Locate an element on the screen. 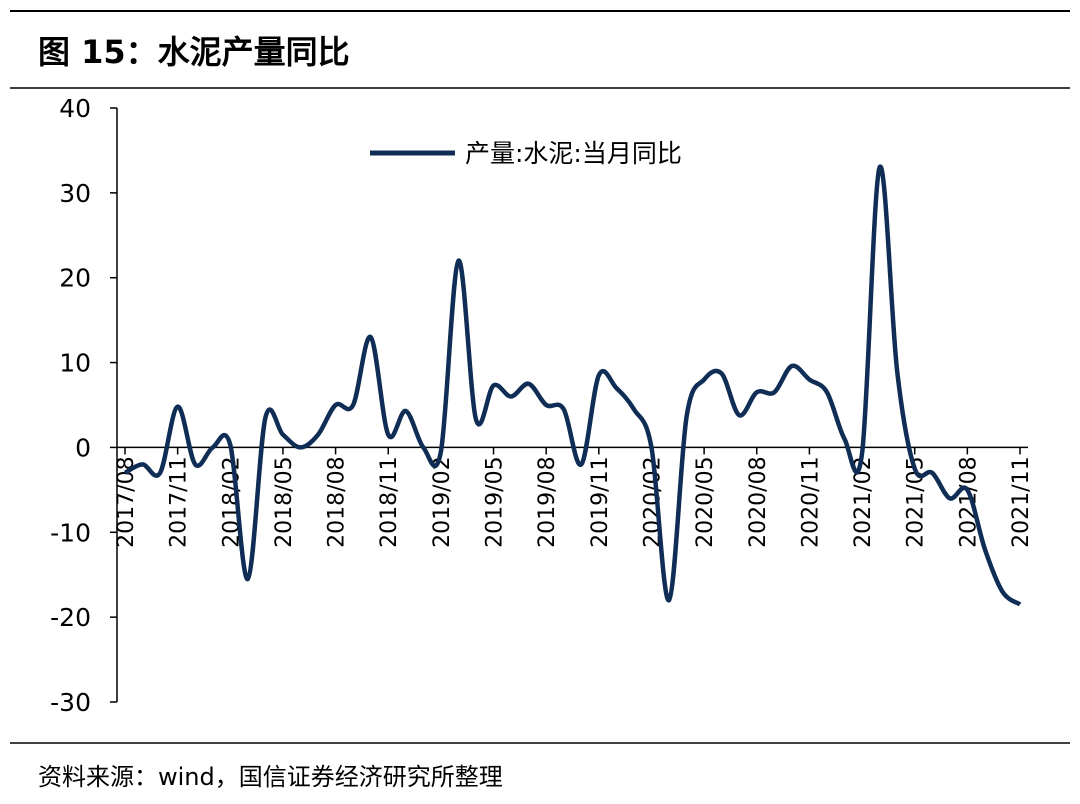 Image resolution: width=1080 pixels, height=804 pixels. x-tick-label: 2019/08 is located at coordinates (547, 501).